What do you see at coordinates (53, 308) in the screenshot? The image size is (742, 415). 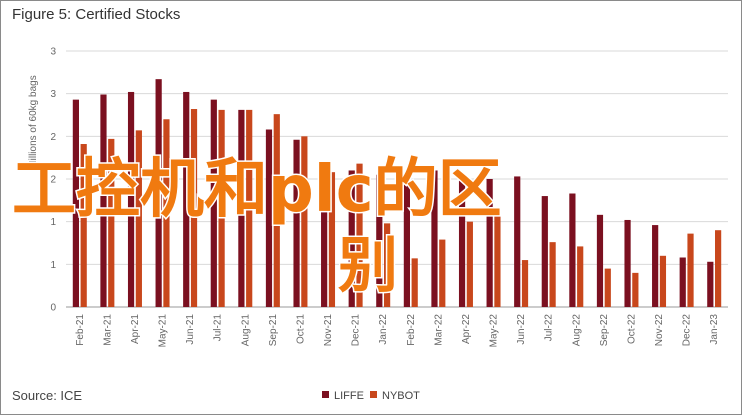 I see `y-tick-label: 0` at bounding box center [53, 308].